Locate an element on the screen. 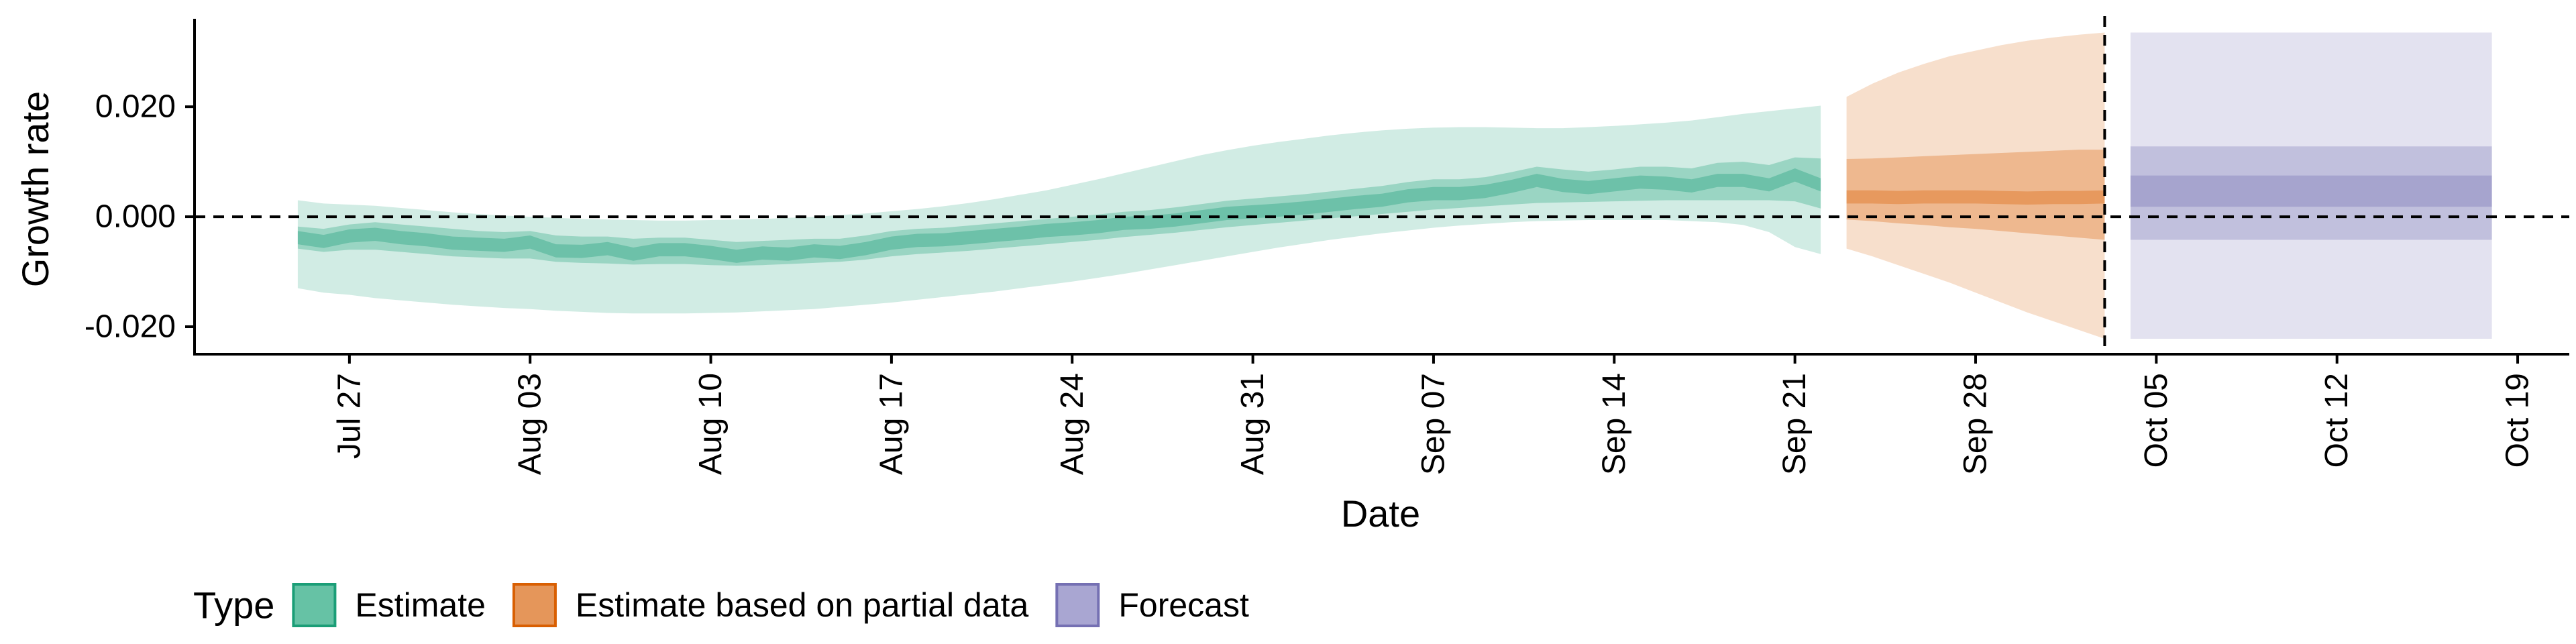 The width and height of the screenshot is (2576, 644). x-axis-title: Date is located at coordinates (1380, 513).